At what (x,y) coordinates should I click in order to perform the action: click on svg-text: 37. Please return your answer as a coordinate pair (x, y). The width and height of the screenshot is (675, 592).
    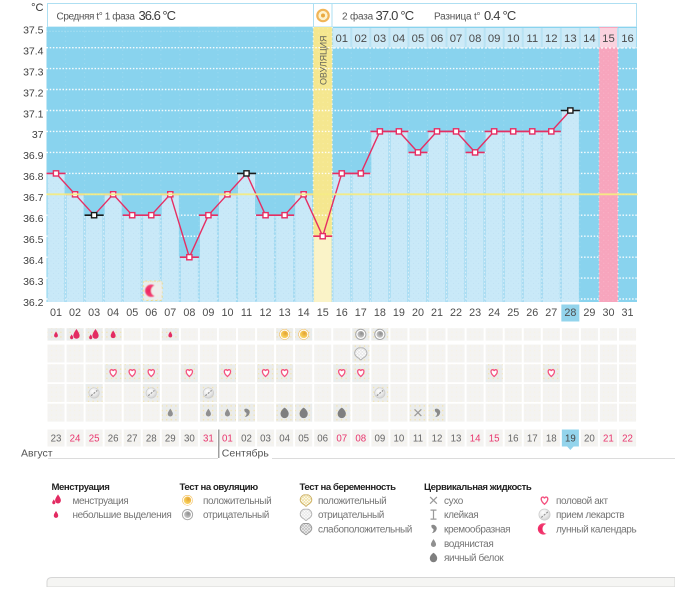
    Looking at the image, I should click on (38, 135).